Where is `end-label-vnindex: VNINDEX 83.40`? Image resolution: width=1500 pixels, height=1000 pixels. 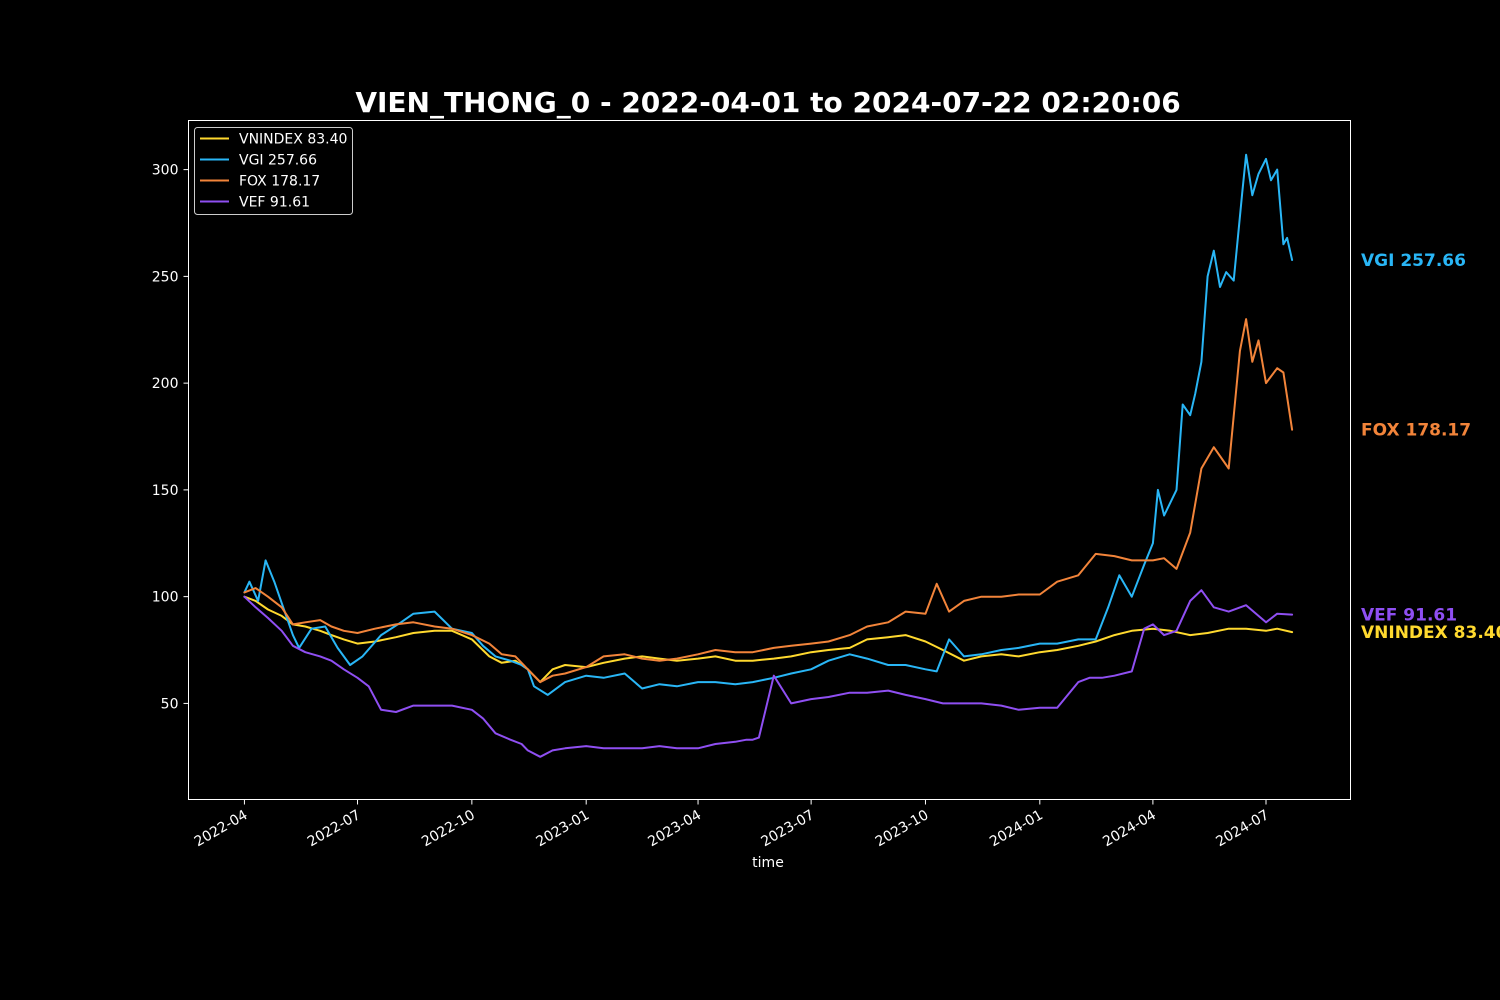 end-label-vnindex: VNINDEX 83.40 is located at coordinates (1430, 633).